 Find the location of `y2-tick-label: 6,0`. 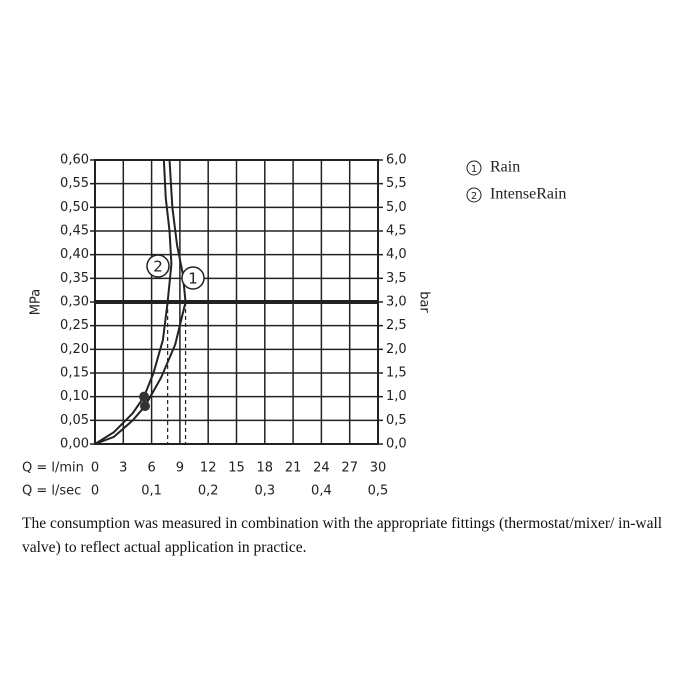

y2-tick-label: 6,0 is located at coordinates (396, 160).